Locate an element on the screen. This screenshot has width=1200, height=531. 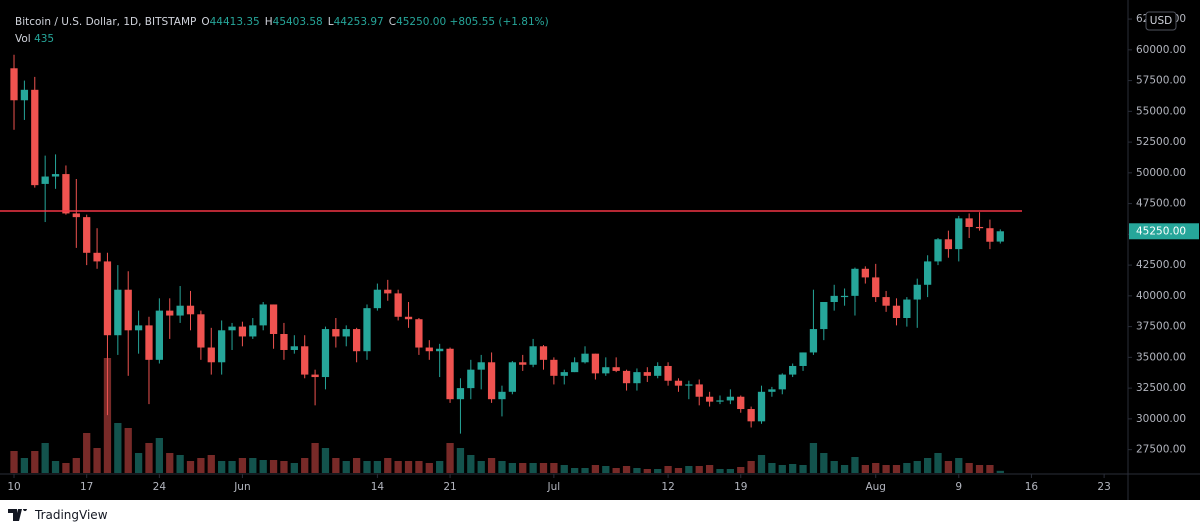
y-tick-label: 40000.00 is located at coordinates (1161, 296).